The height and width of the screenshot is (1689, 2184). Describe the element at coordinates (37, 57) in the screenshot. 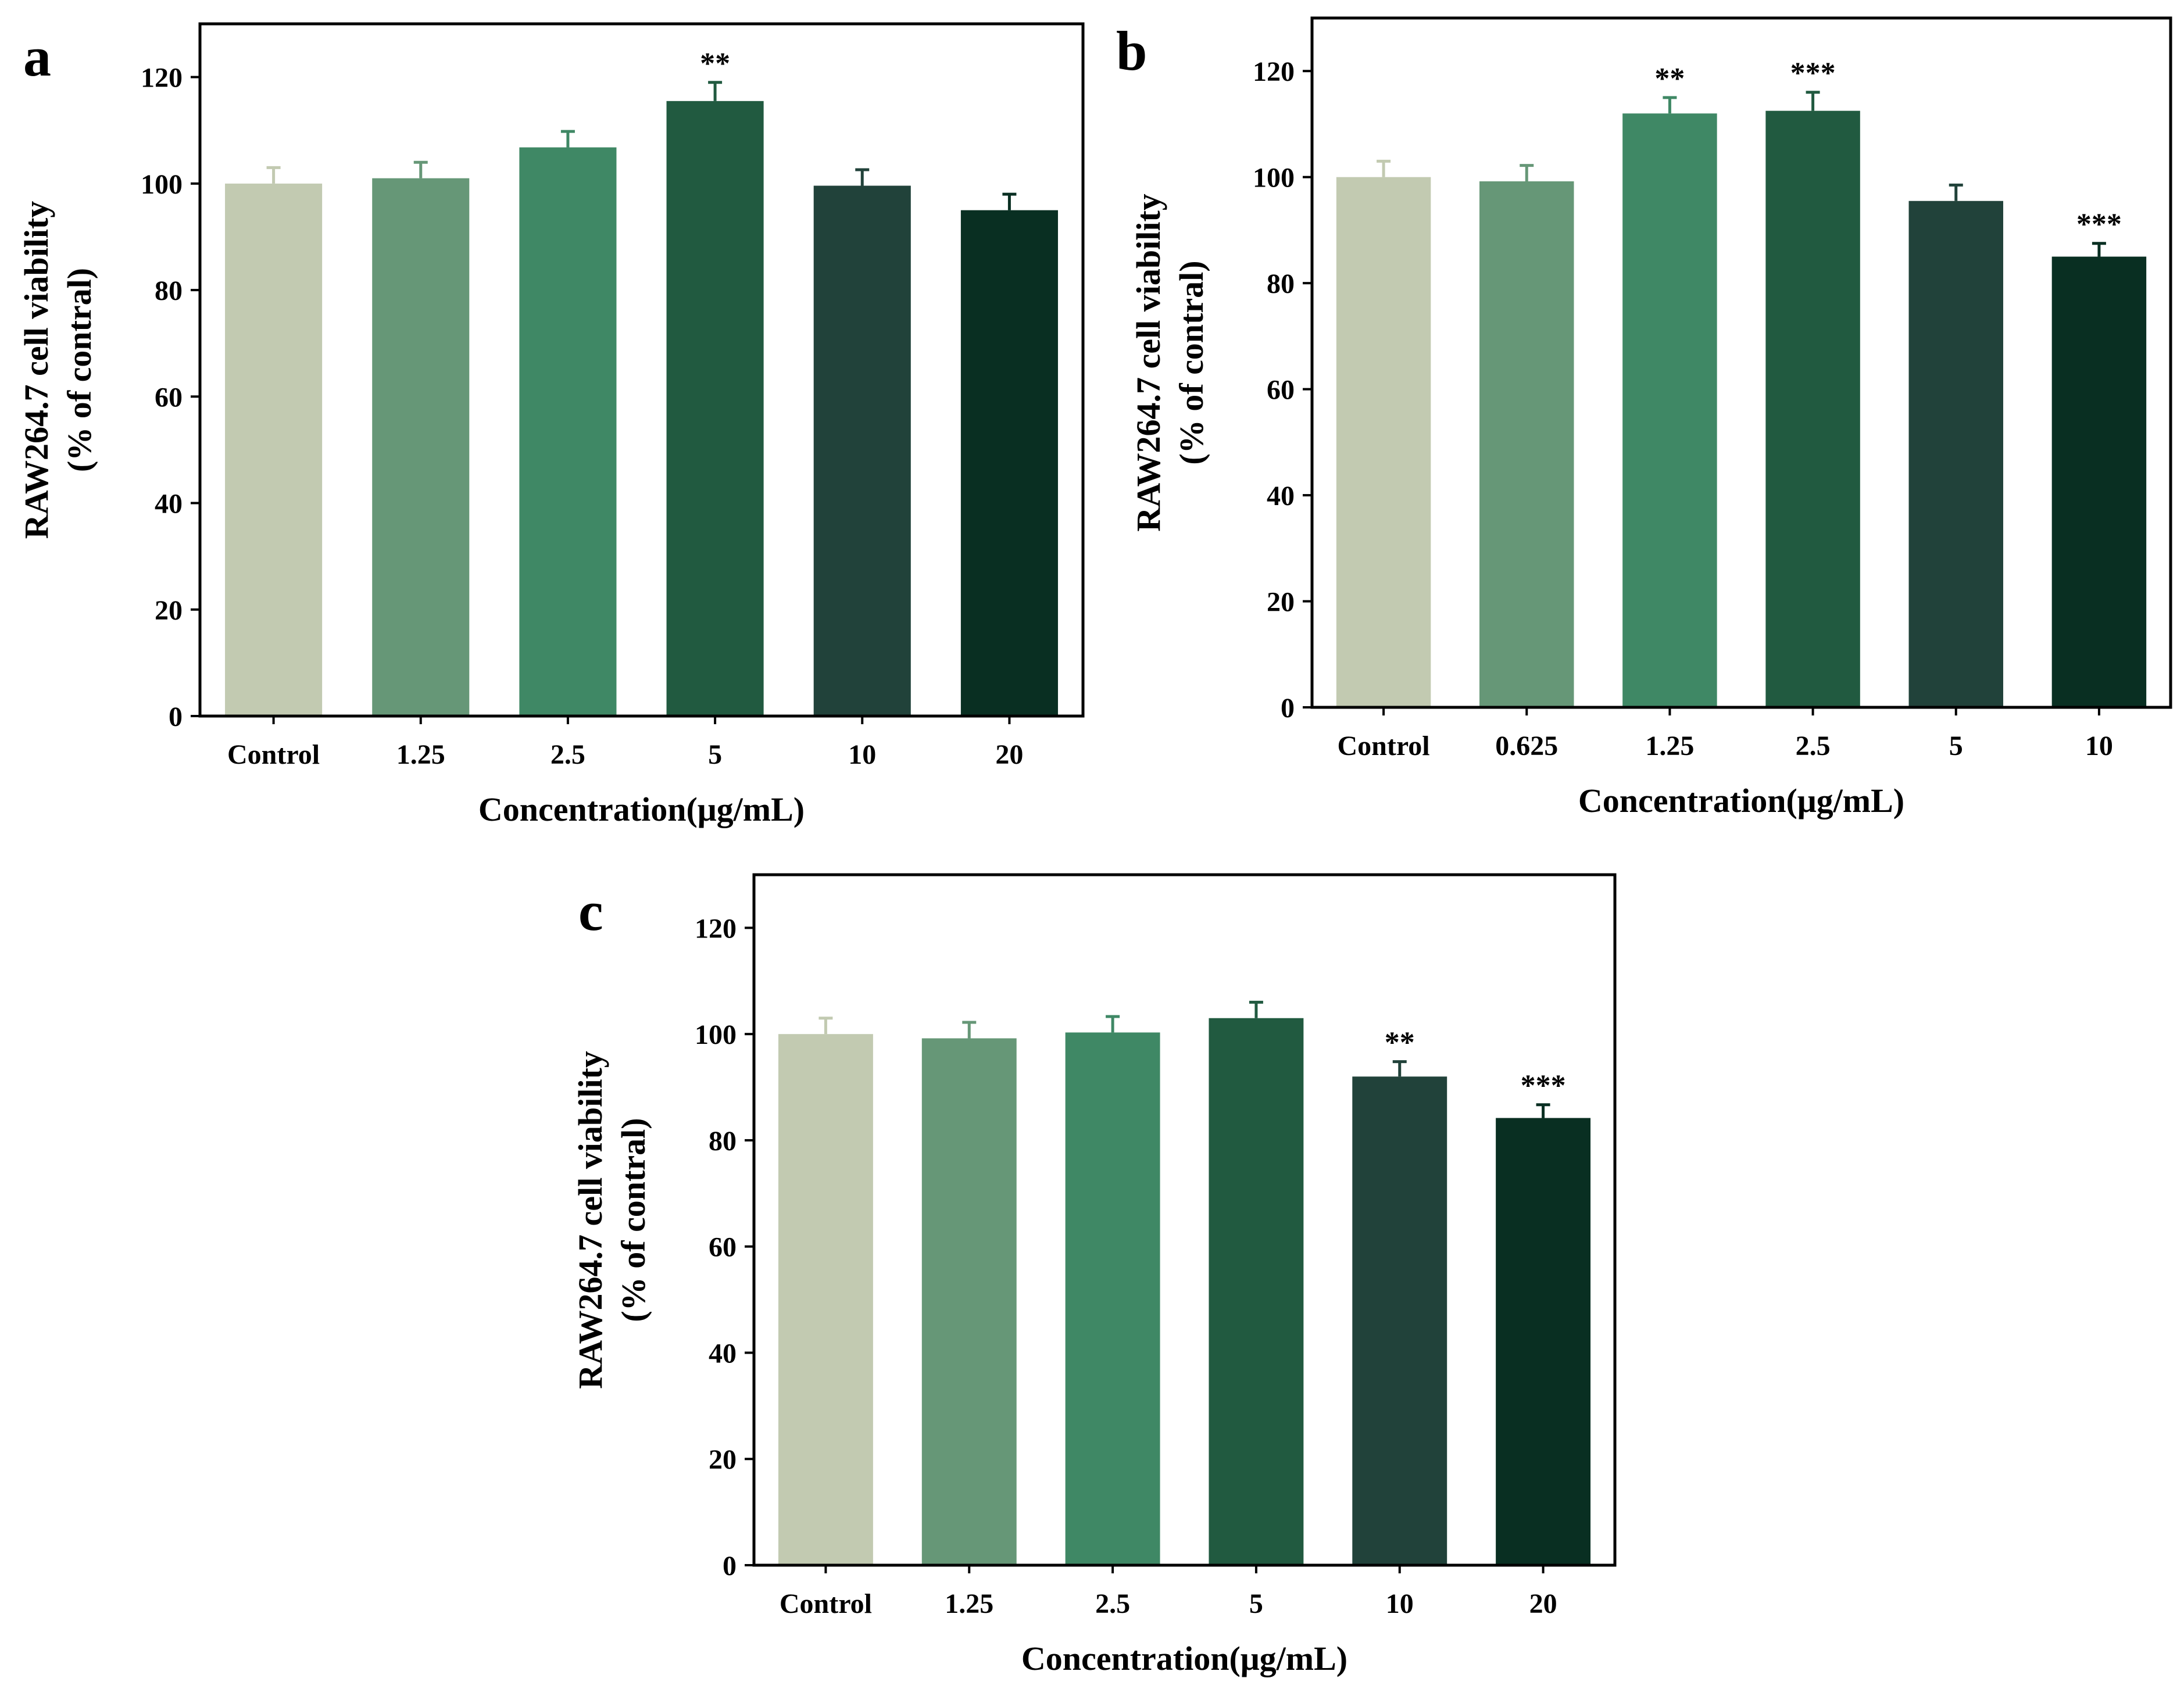

I see `panel-letter: a` at that location.